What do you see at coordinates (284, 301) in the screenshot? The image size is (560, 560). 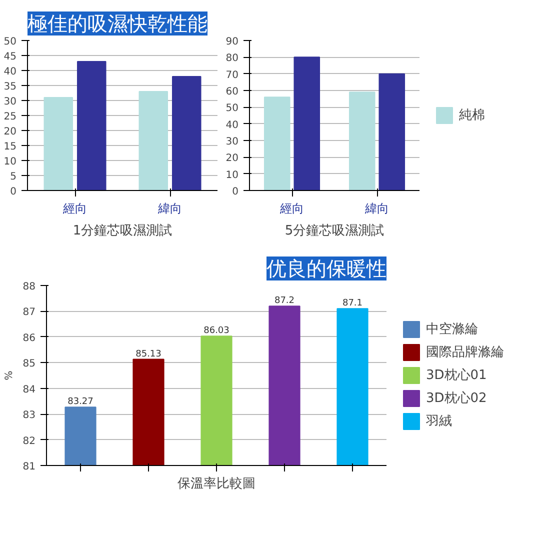 I see `data-label: 87.2` at bounding box center [284, 301].